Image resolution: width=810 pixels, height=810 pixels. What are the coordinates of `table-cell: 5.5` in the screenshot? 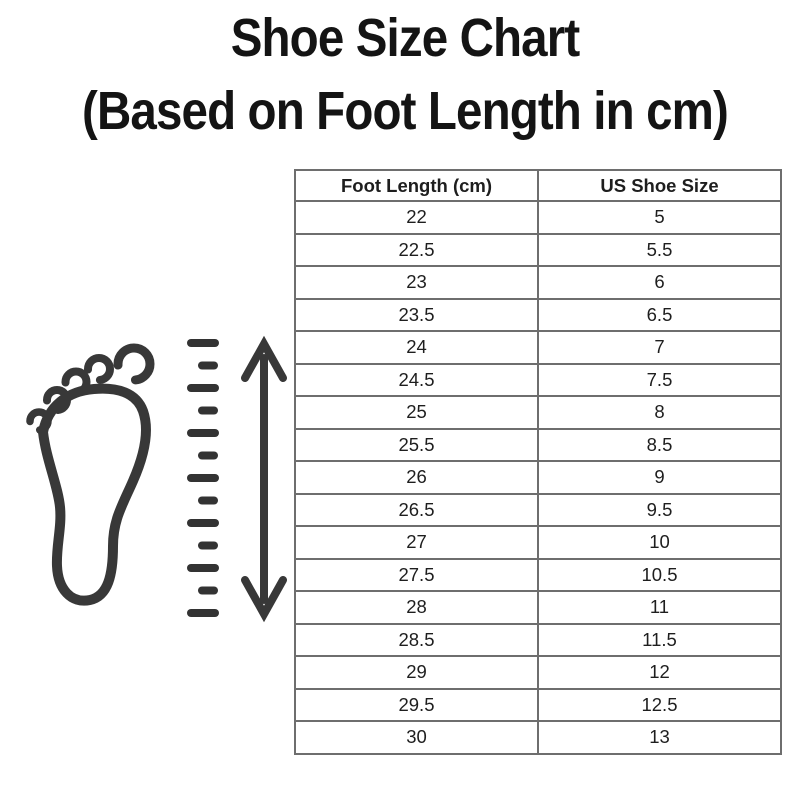 It's located at (659, 249).